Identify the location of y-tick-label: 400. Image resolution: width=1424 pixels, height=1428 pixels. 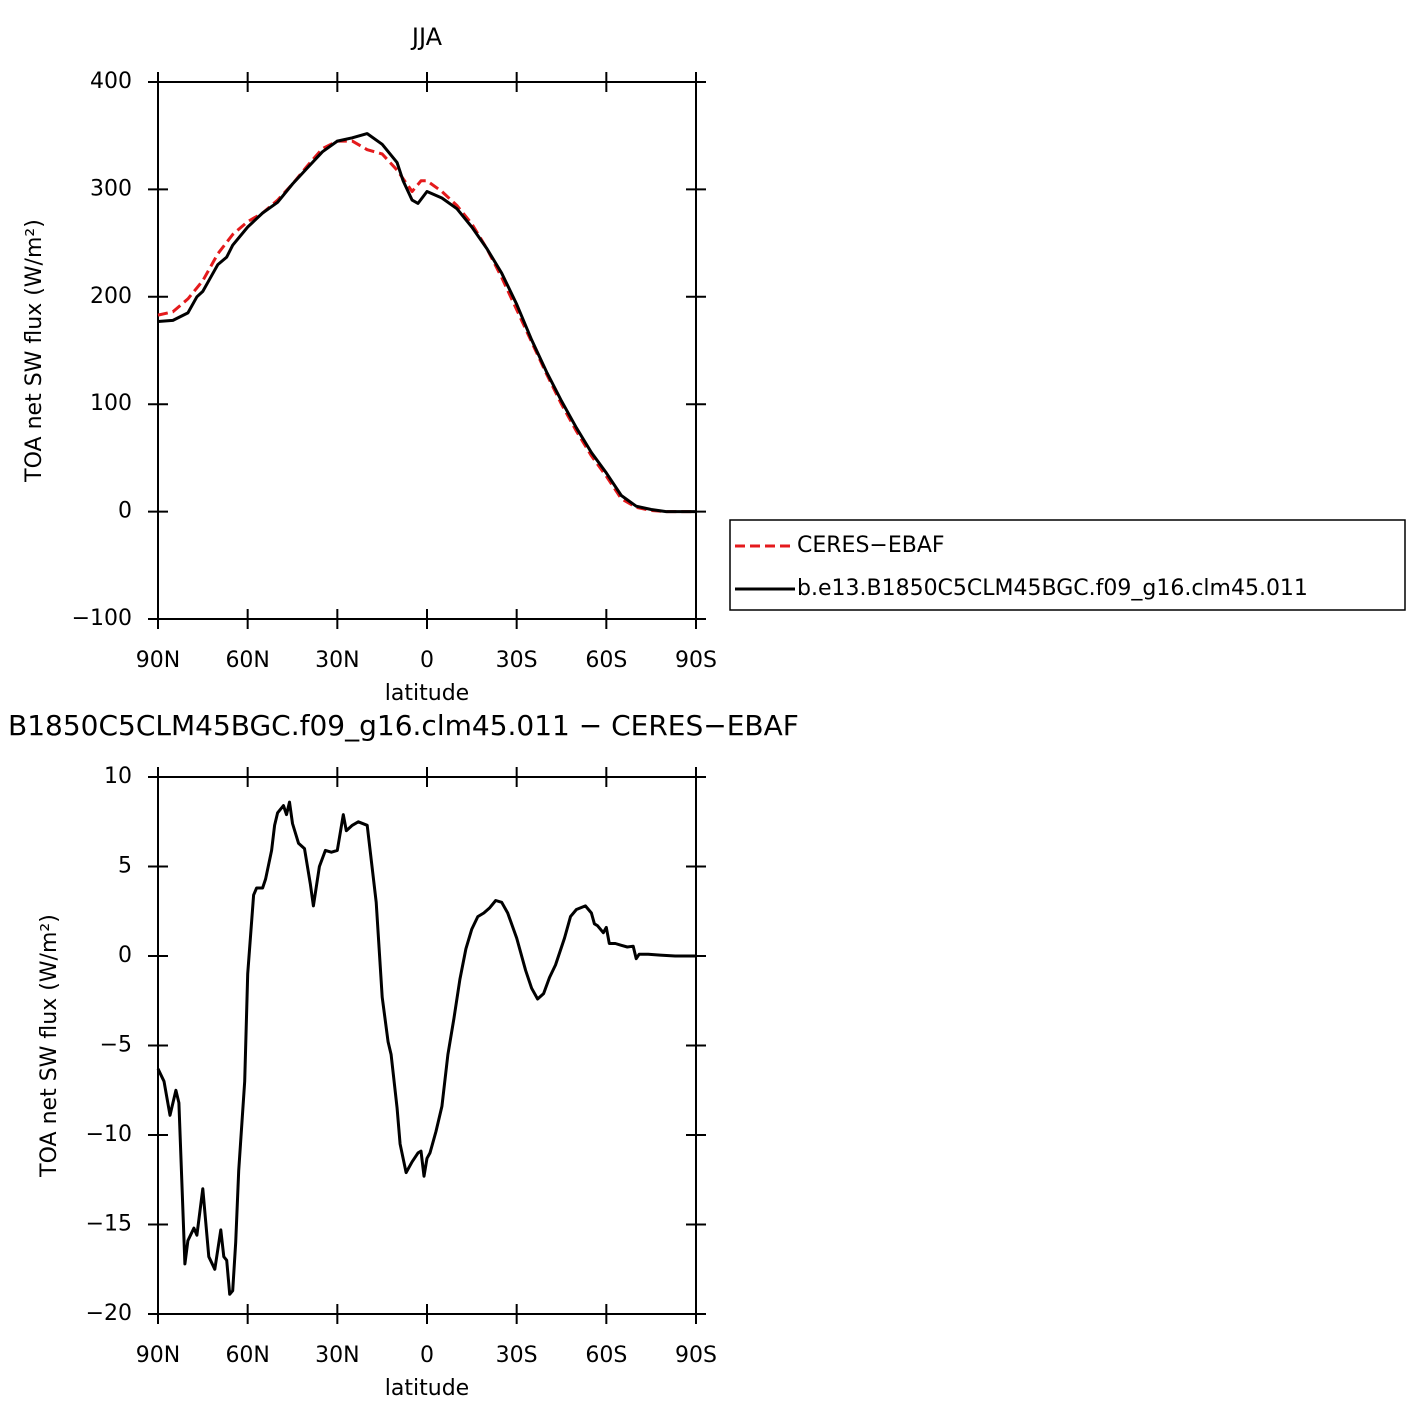
(111, 81).